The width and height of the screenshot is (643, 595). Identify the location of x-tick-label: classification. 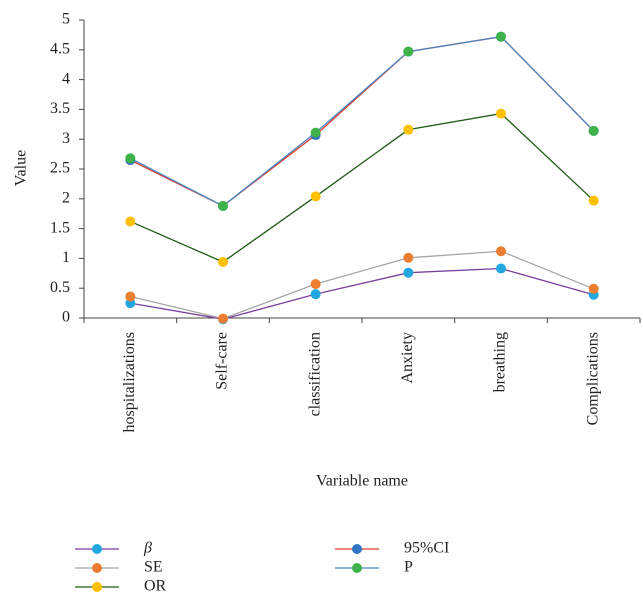
(314, 374).